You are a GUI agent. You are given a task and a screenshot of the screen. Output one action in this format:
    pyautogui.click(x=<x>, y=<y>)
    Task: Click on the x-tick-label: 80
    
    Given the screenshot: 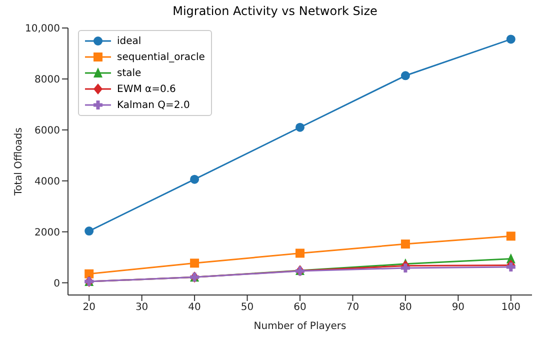 What is the action you would take?
    pyautogui.click(x=405, y=308)
    